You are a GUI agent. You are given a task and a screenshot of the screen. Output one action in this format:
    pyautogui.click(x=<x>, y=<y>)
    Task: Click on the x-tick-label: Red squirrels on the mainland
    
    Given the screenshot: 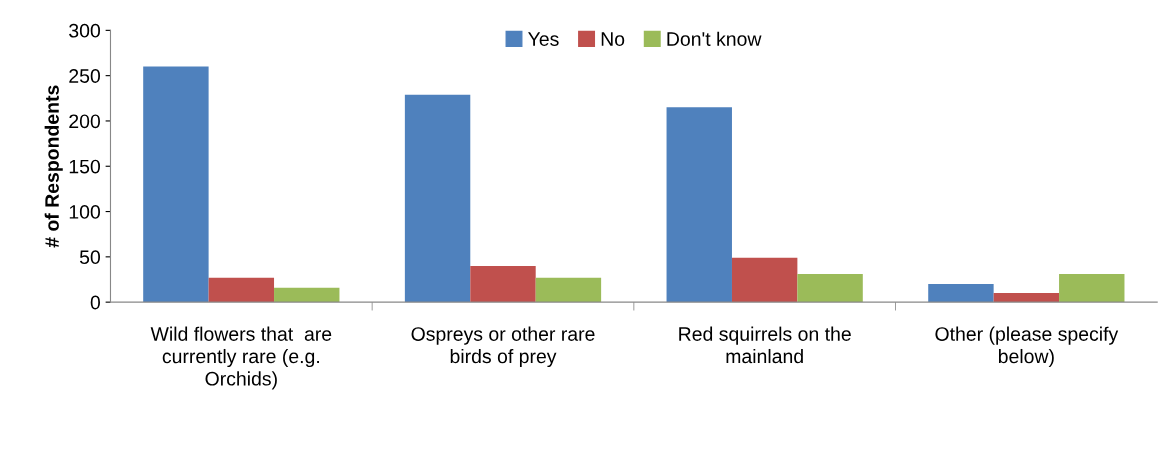 What is the action you would take?
    pyautogui.click(x=765, y=345)
    